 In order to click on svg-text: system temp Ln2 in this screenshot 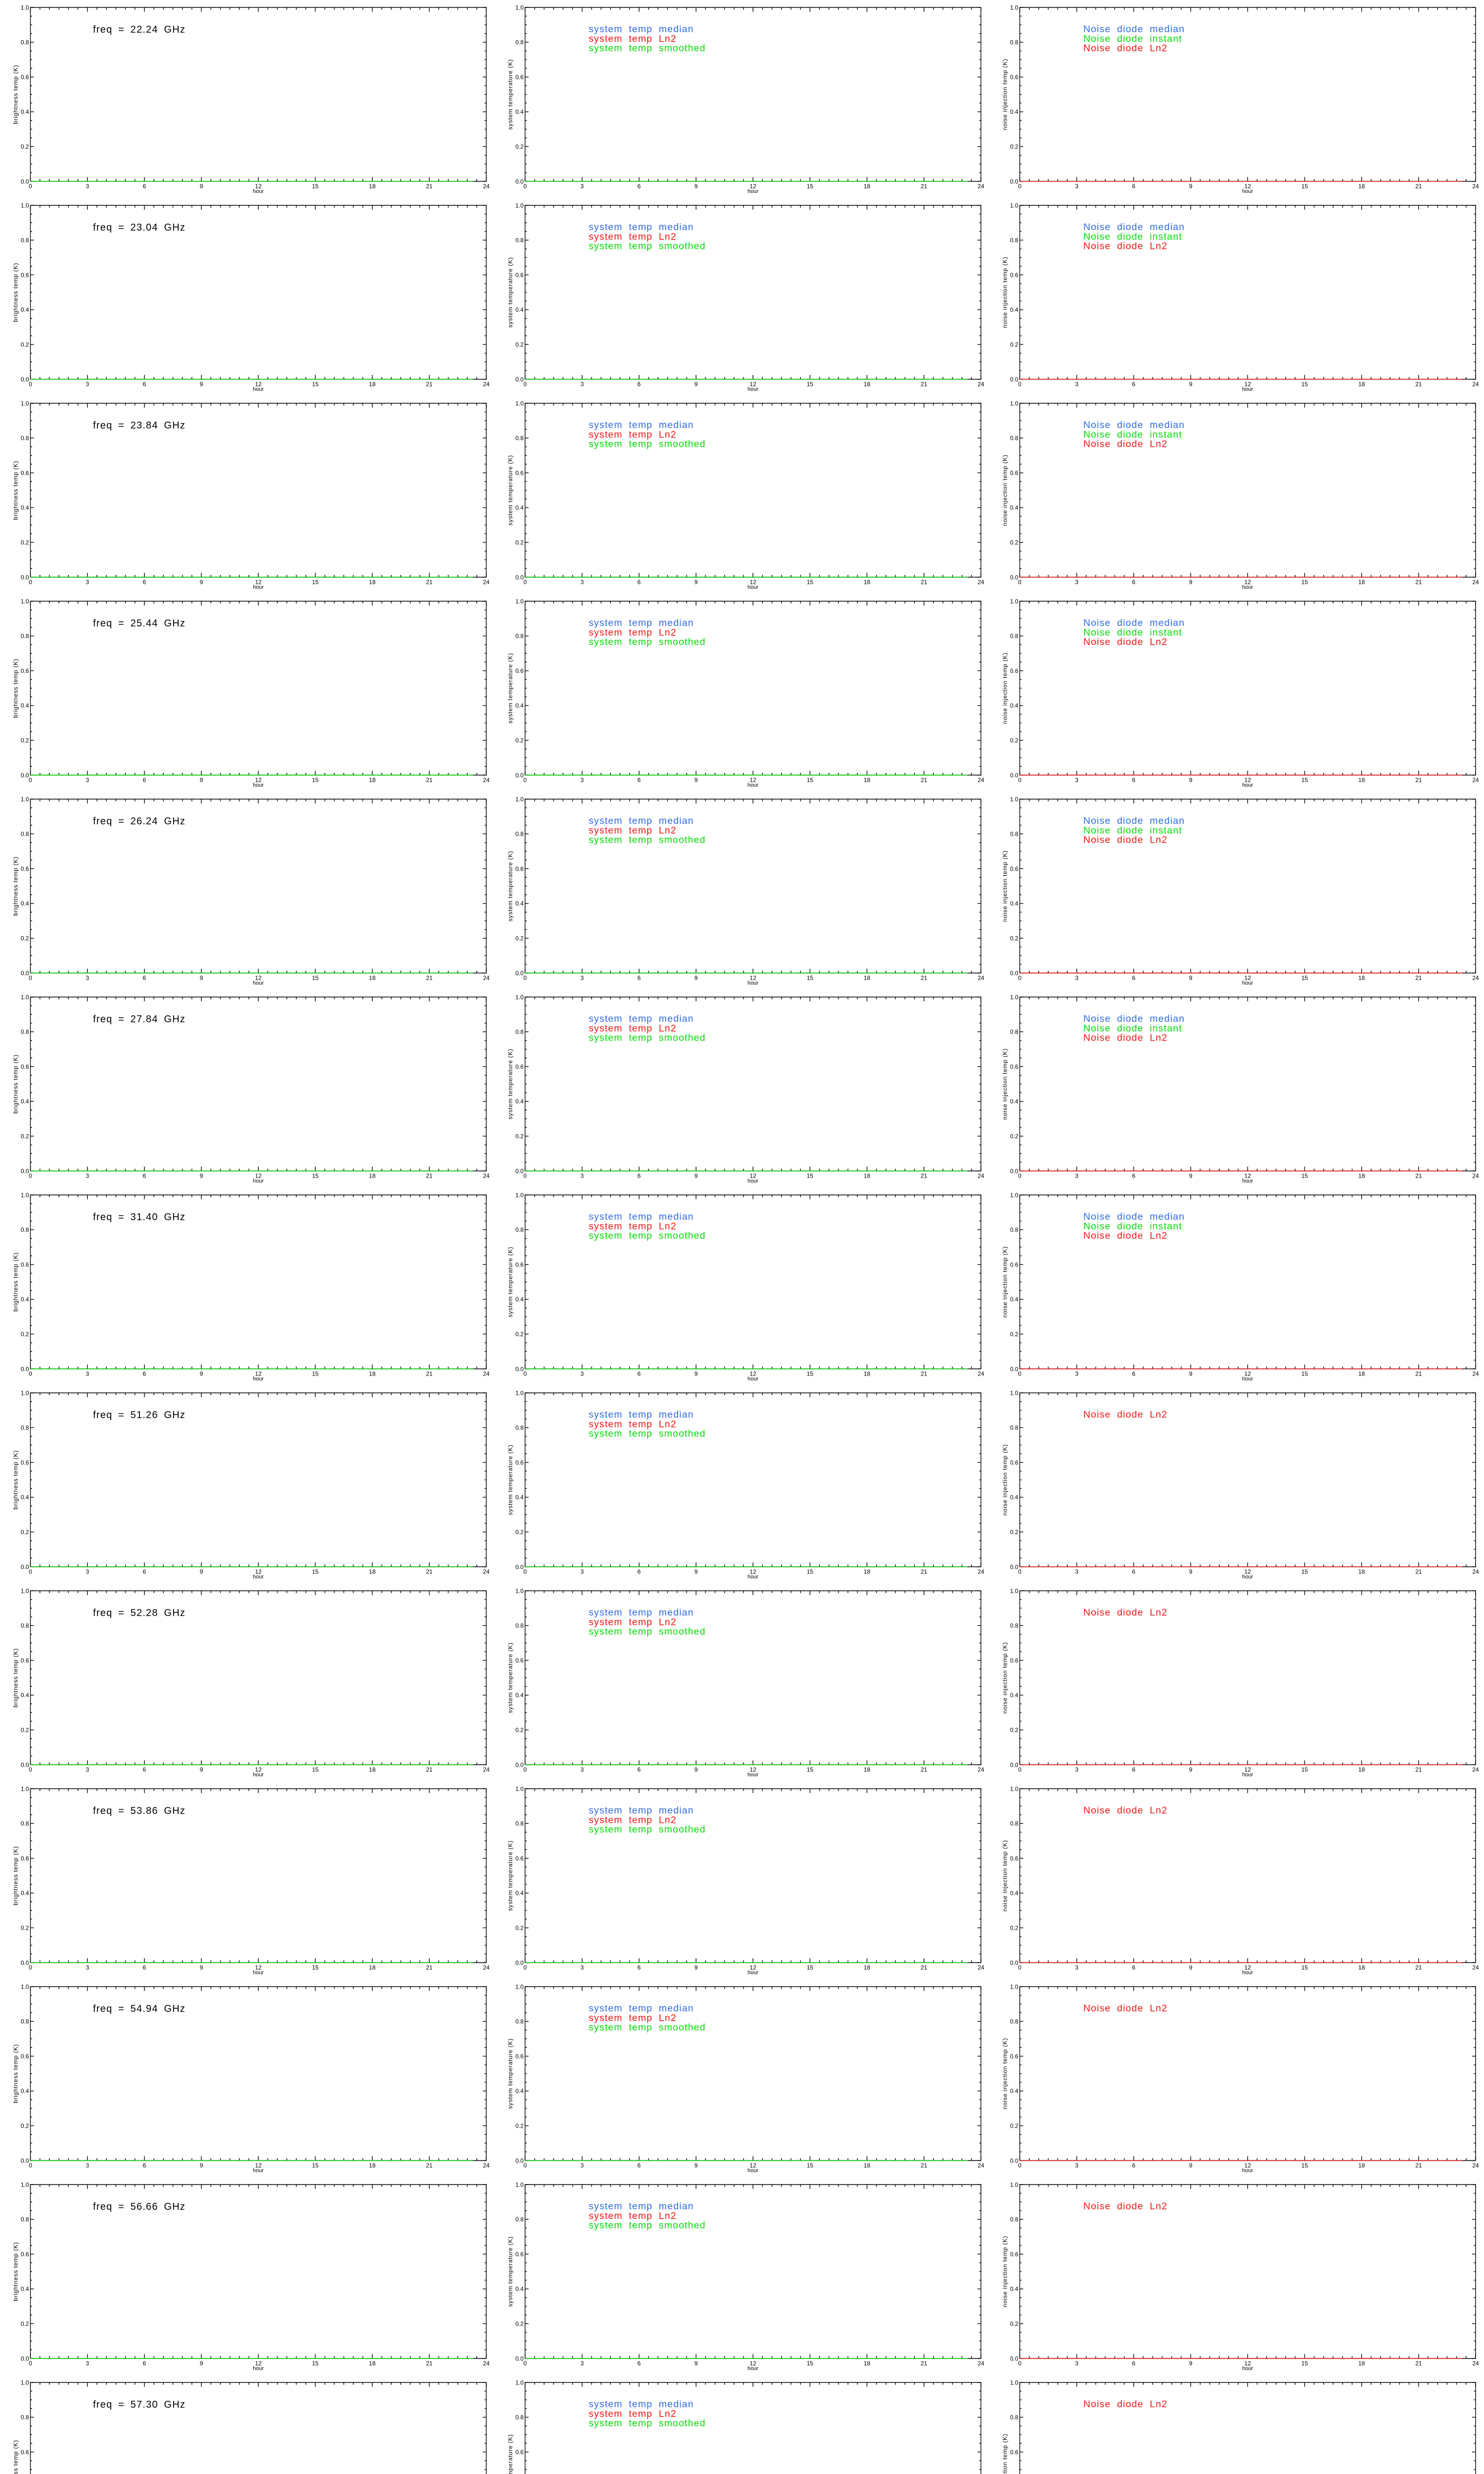, I will do `click(633, 1622)`.